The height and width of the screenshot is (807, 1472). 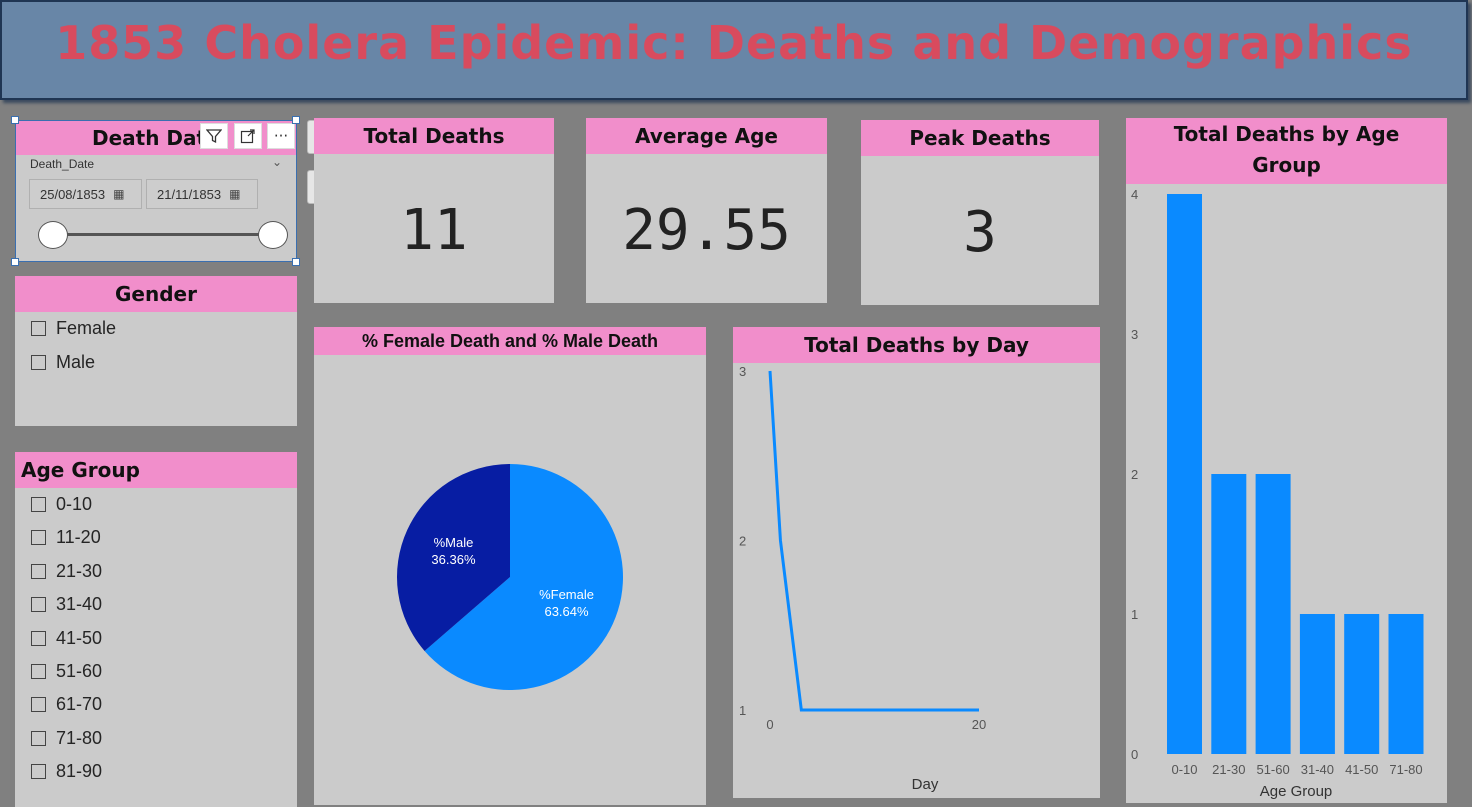 I want to click on slicer-option-label: 71-80, so click(x=79, y=737).